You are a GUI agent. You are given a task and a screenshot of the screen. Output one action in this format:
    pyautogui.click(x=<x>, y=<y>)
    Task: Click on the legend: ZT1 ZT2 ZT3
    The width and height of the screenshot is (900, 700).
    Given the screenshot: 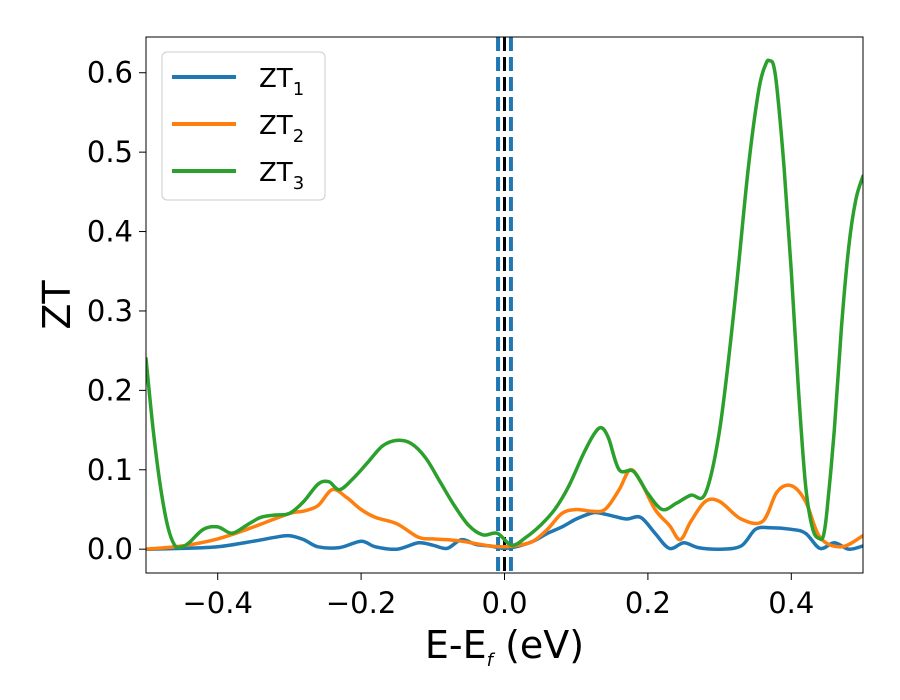 What is the action you would take?
    pyautogui.click(x=243, y=126)
    